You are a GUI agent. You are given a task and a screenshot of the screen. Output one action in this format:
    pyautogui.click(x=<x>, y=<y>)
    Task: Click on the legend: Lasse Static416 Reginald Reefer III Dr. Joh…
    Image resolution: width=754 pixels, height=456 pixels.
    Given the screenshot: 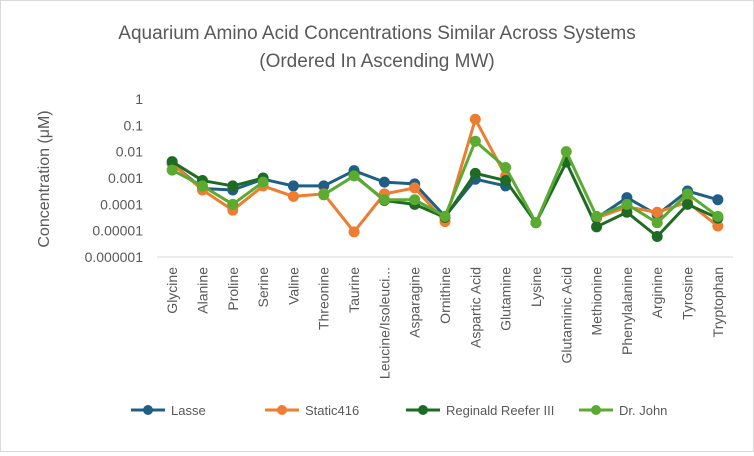 What is the action you would take?
    pyautogui.click(x=399, y=410)
    